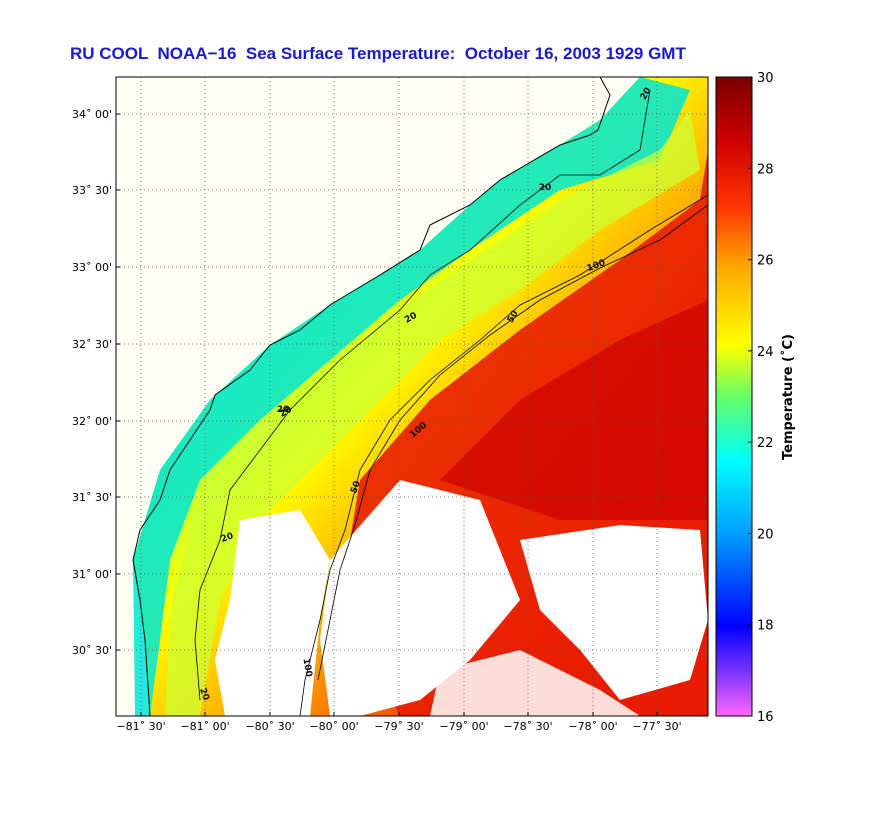 The width and height of the screenshot is (892, 825). Describe the element at coordinates (463, 726) in the screenshot. I see `x-tick-label: −79˚ 00'` at that location.